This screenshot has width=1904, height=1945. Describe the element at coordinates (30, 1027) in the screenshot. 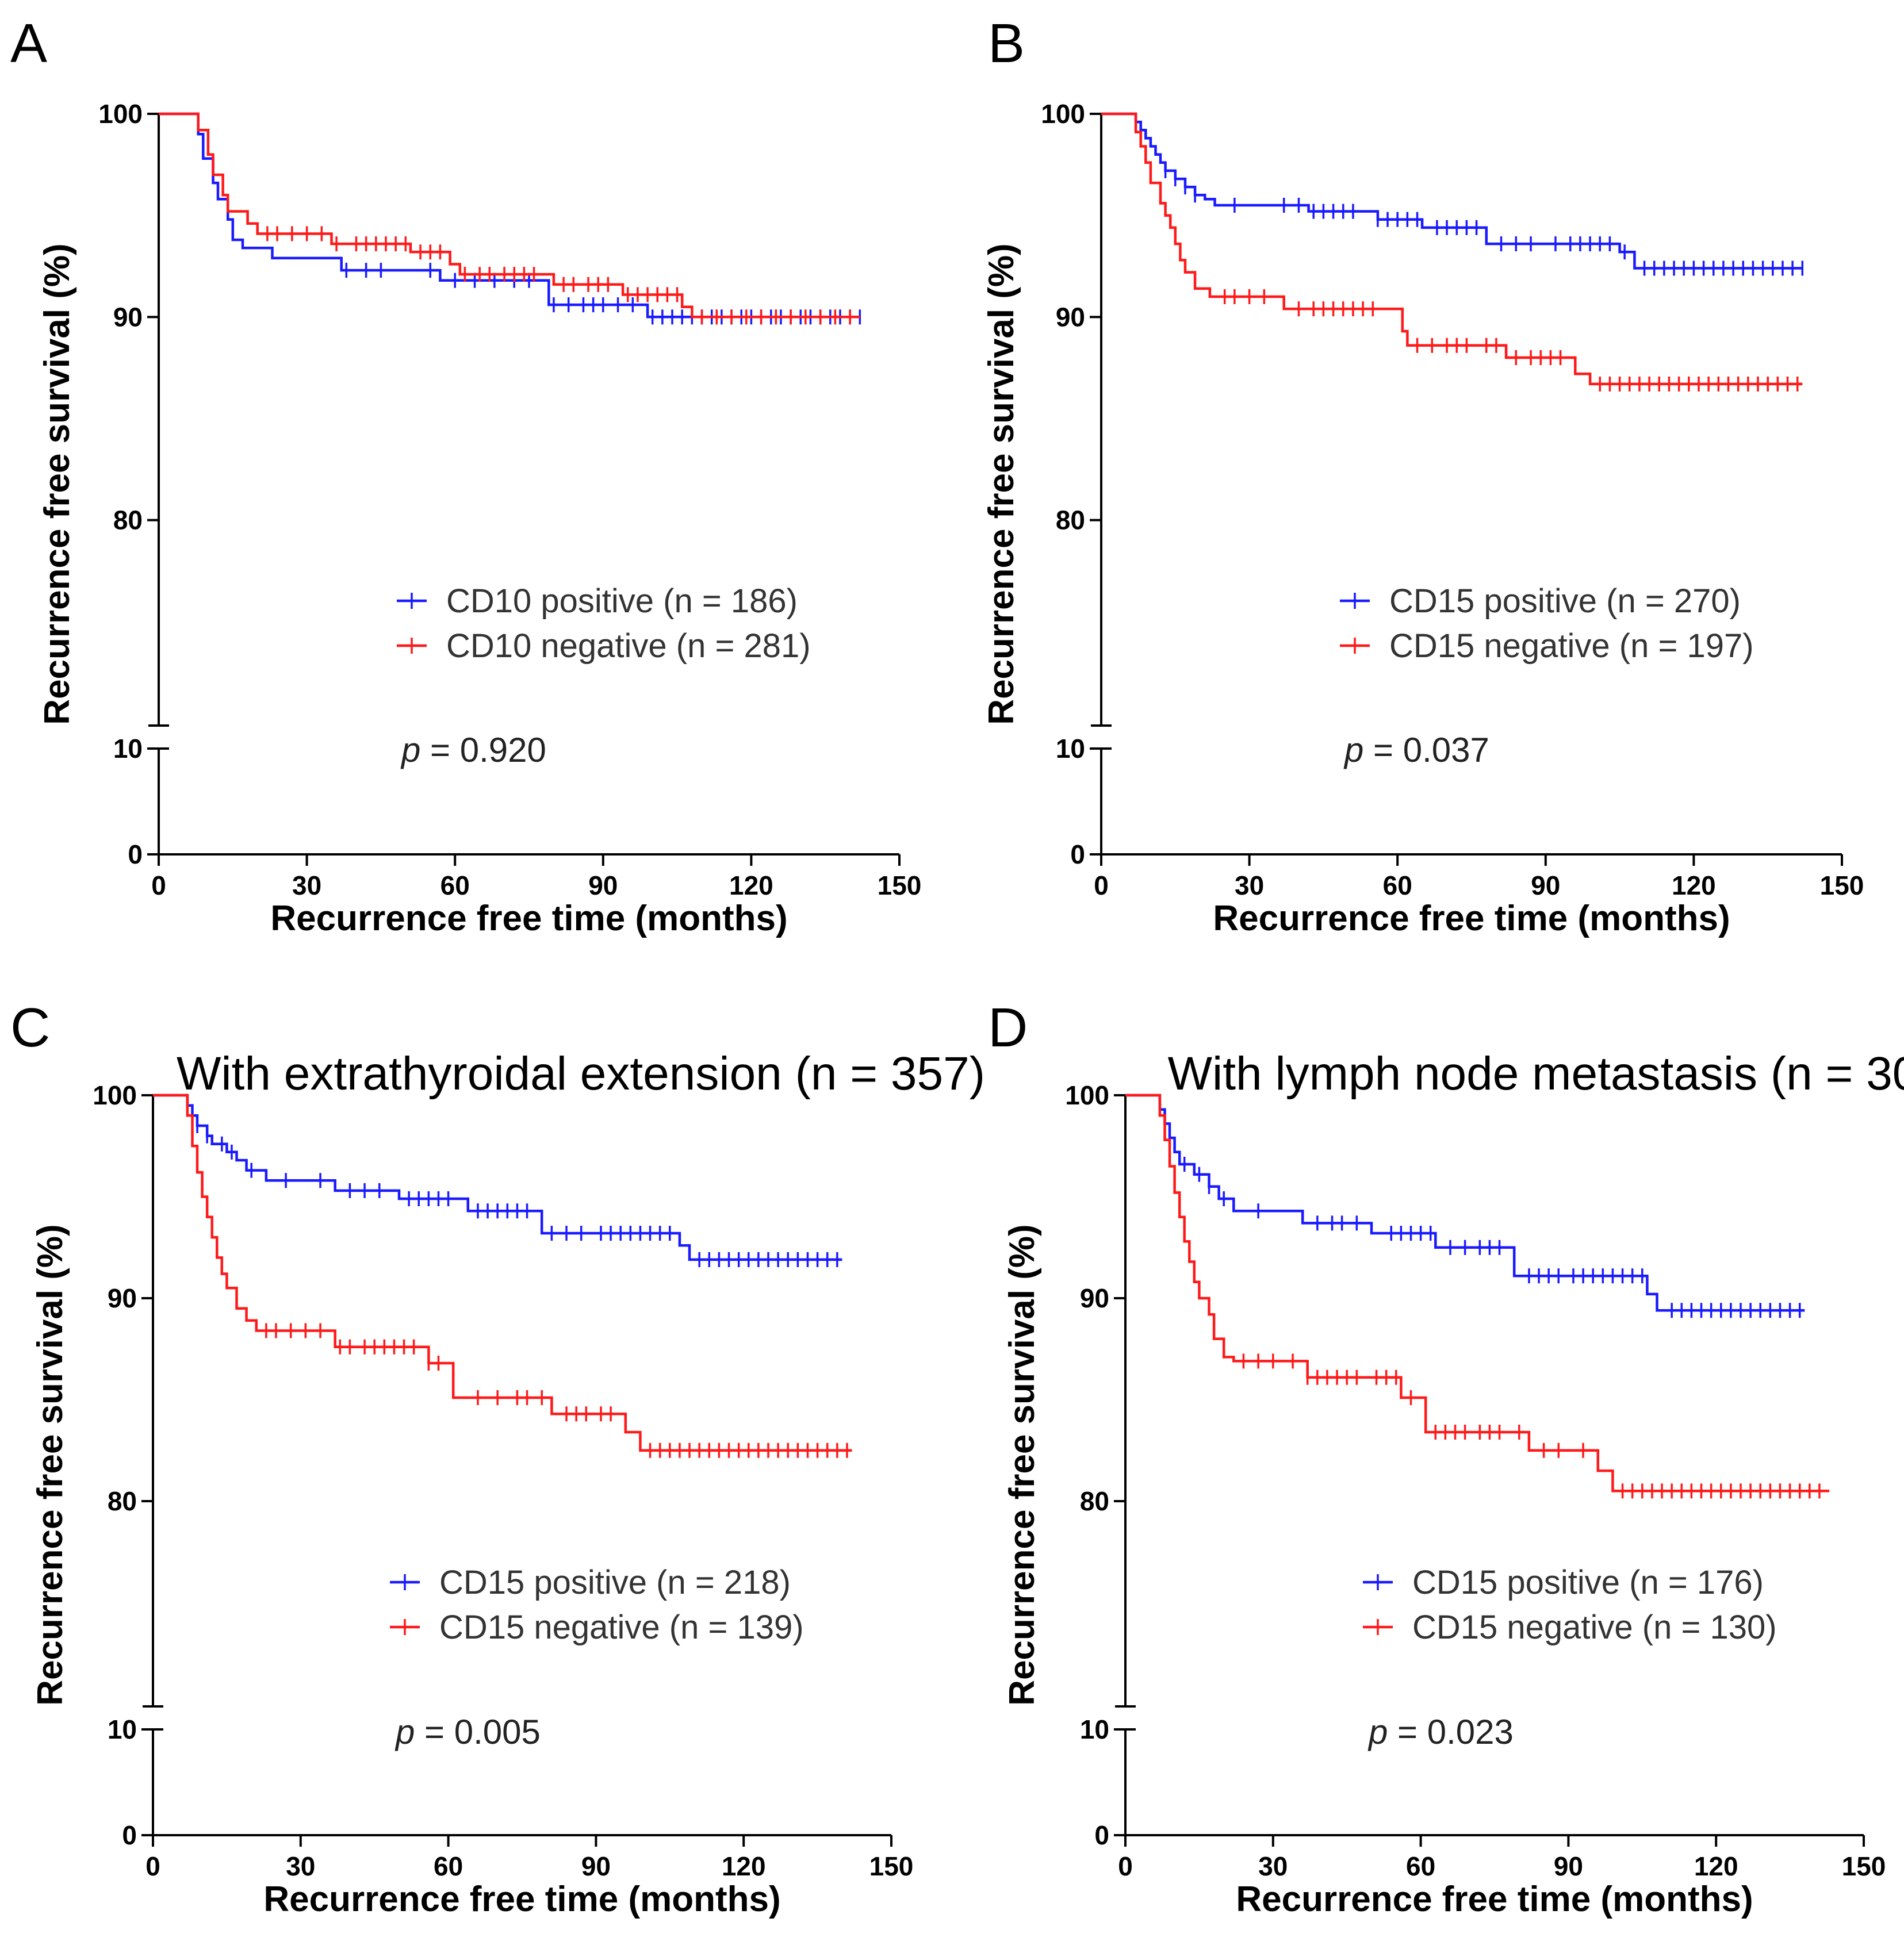

I see `panel-label: C` at that location.